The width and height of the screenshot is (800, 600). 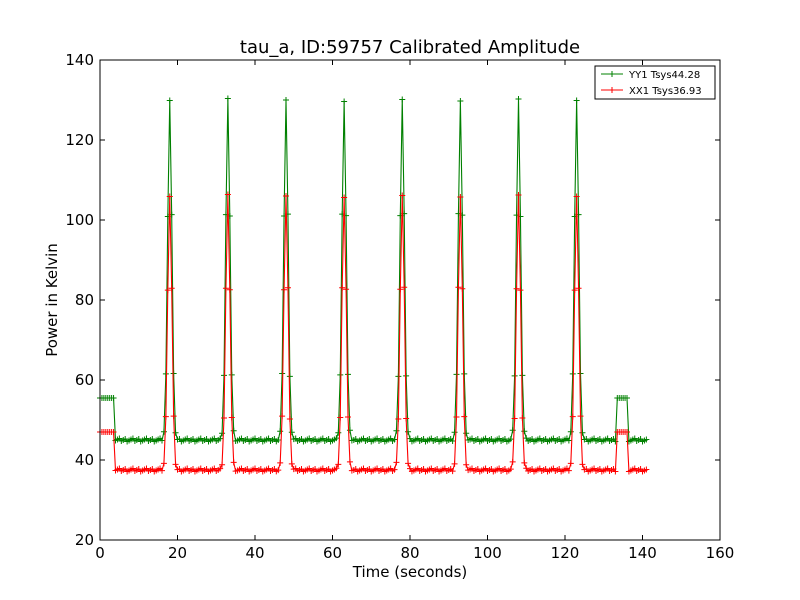 I want to click on y-tick-label: 100, so click(x=79, y=220).